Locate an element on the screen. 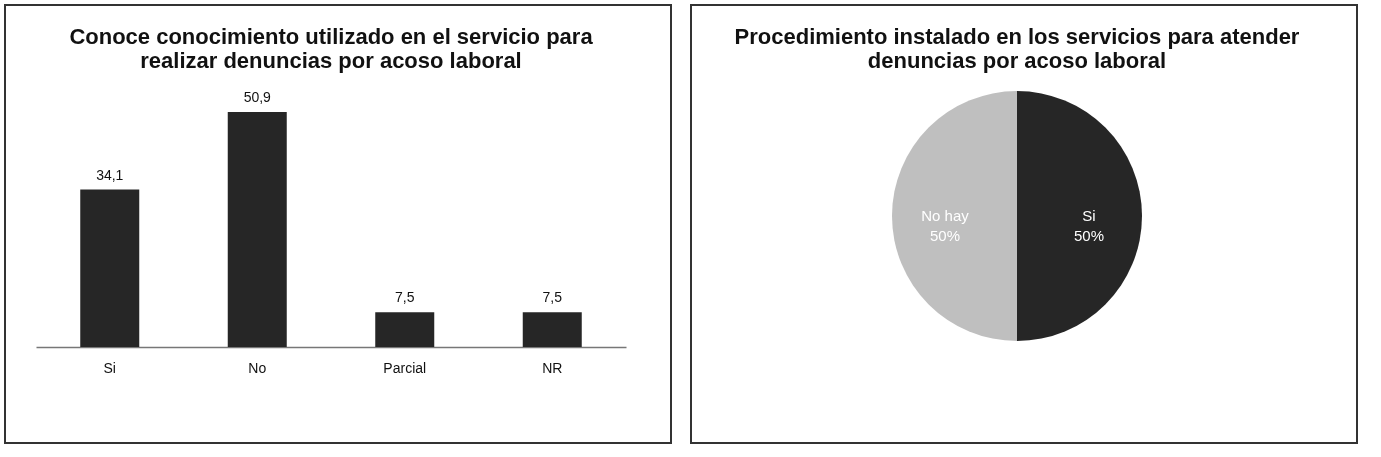 This screenshot has width=1381, height=457. x-tick-label: No is located at coordinates (257, 367).